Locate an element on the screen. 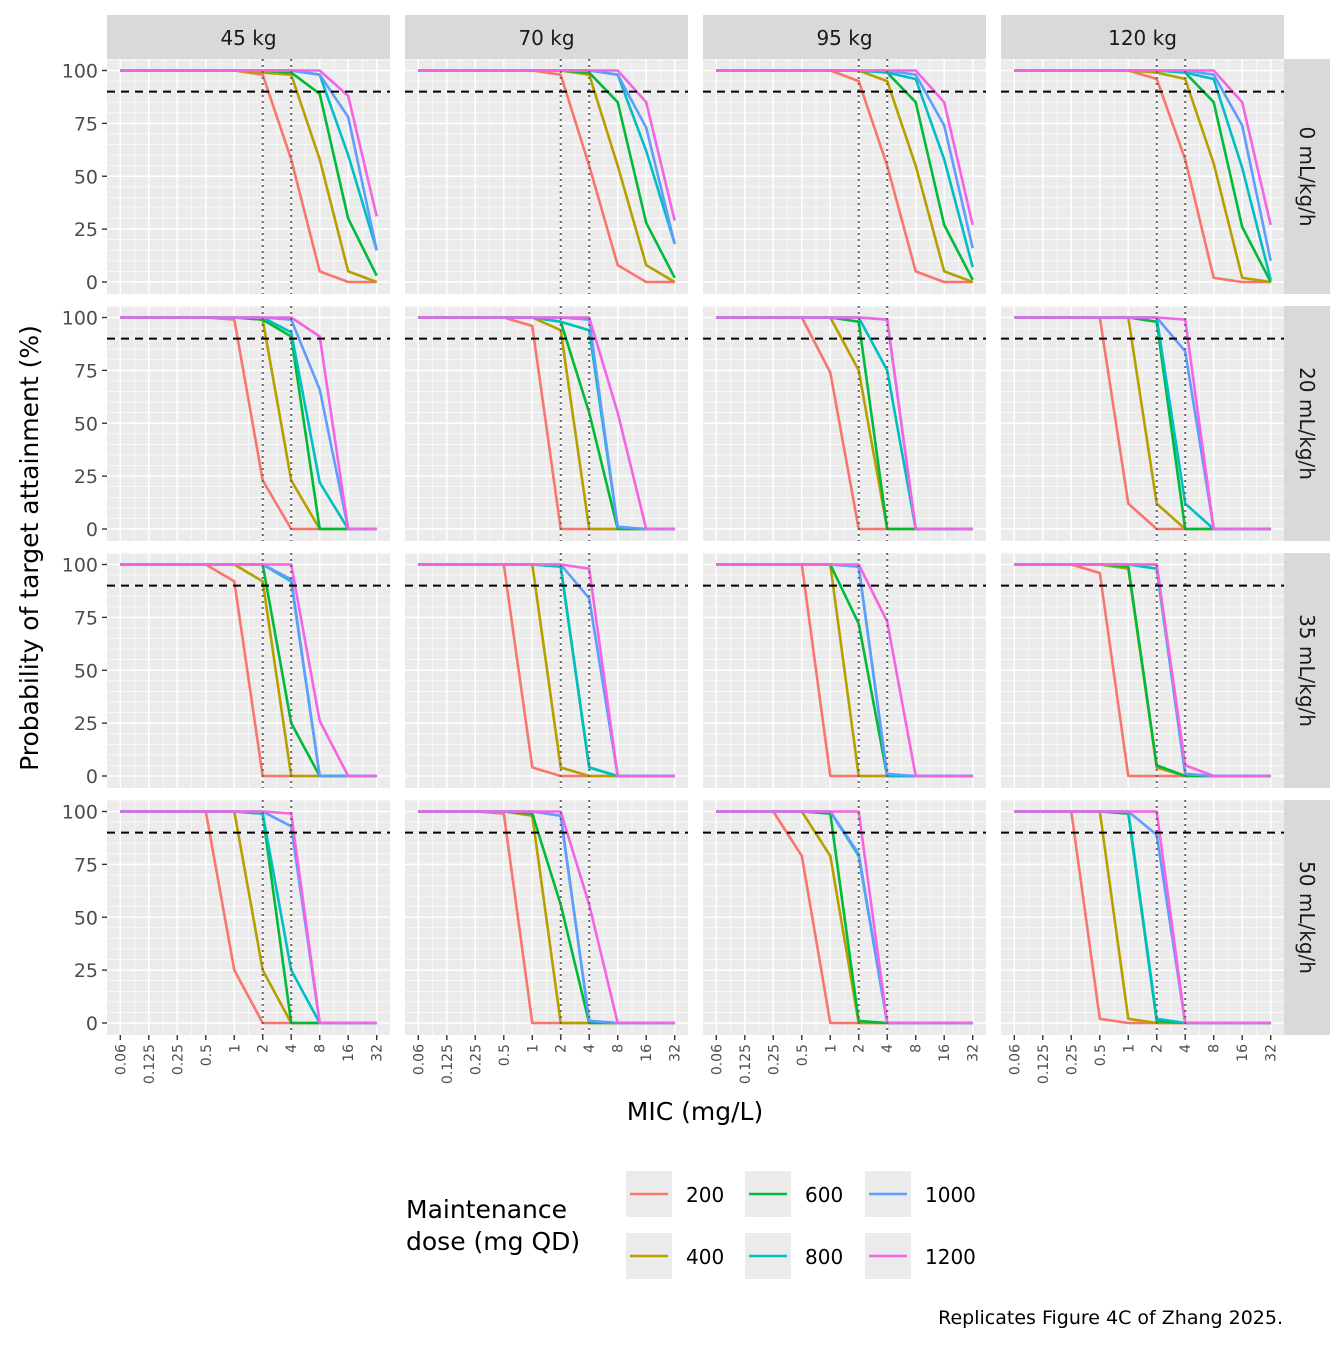 The width and height of the screenshot is (1344, 1348). panel-r1-c1 is located at coordinates (248, 176).